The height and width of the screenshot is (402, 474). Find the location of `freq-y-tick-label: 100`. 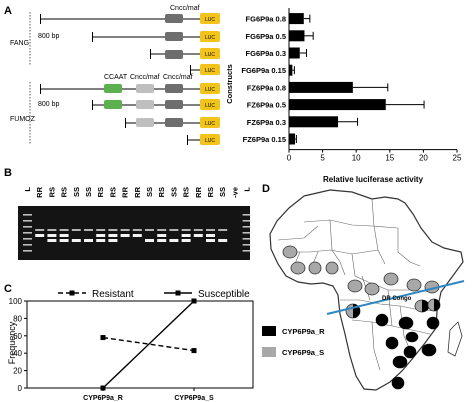

freq-y-tick-label: 100 is located at coordinates (16, 301).